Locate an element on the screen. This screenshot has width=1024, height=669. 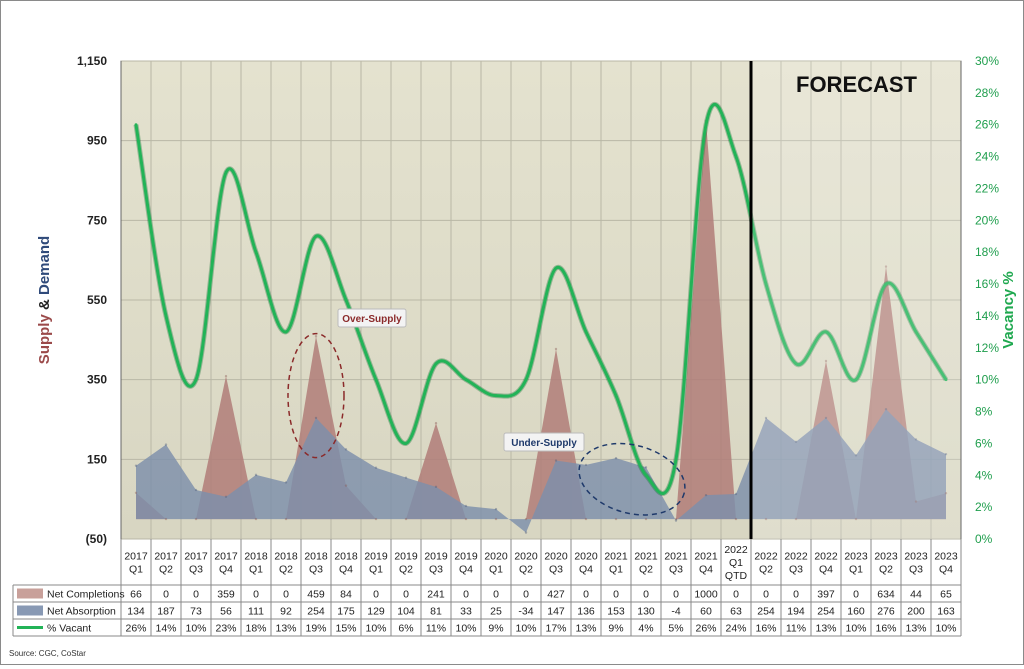
table-cell: 73 is located at coordinates (196, 612).